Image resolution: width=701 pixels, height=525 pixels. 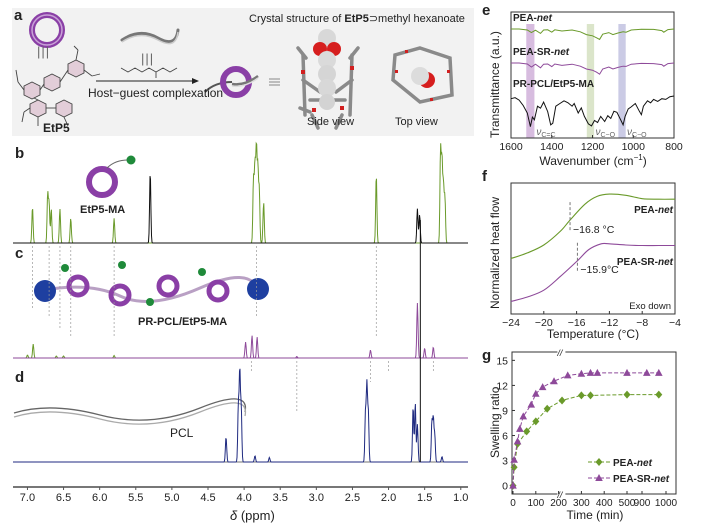 I want to click on crystal-top-view, so click(x=422, y=75).